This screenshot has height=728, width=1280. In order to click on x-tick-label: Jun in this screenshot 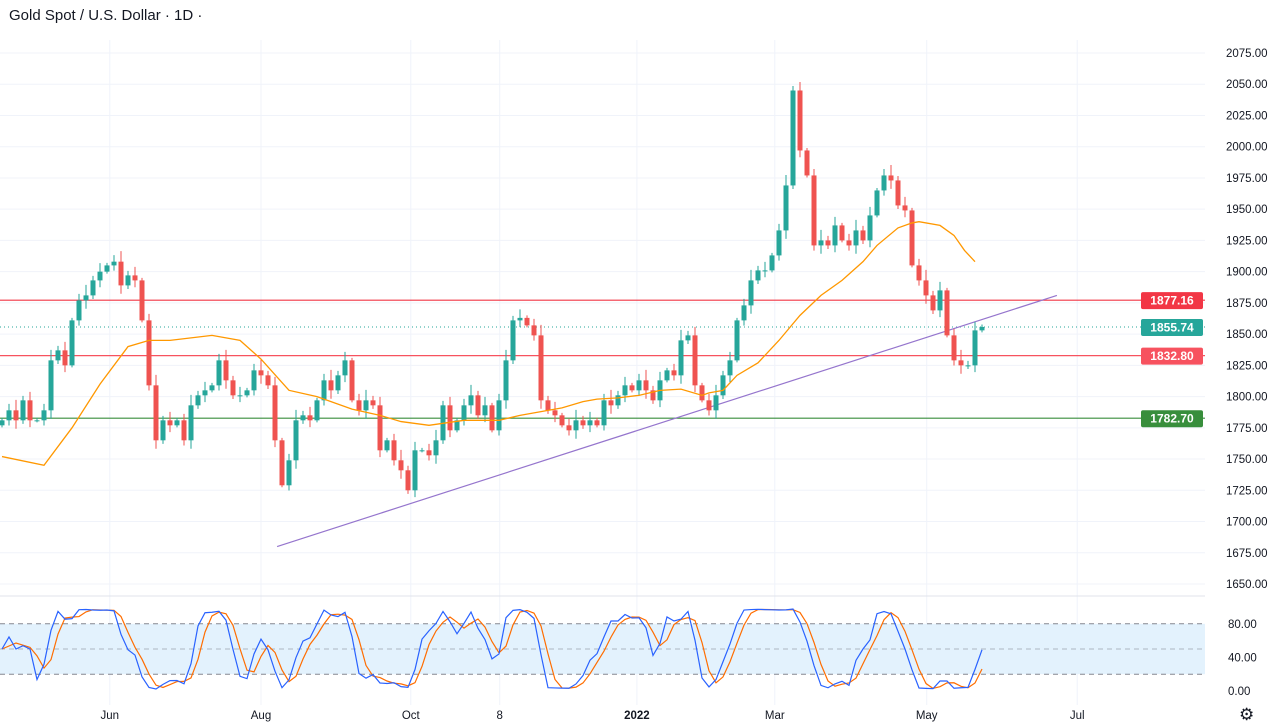, I will do `click(110, 716)`.